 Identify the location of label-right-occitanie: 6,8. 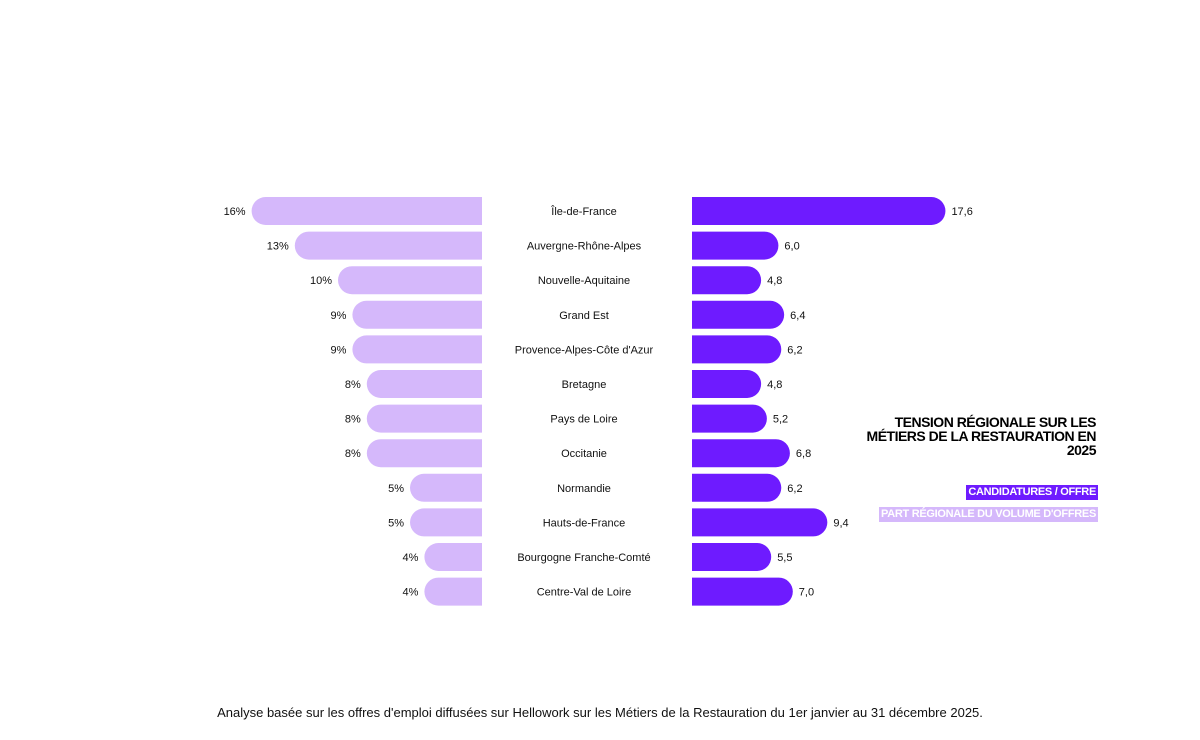
(803, 454).